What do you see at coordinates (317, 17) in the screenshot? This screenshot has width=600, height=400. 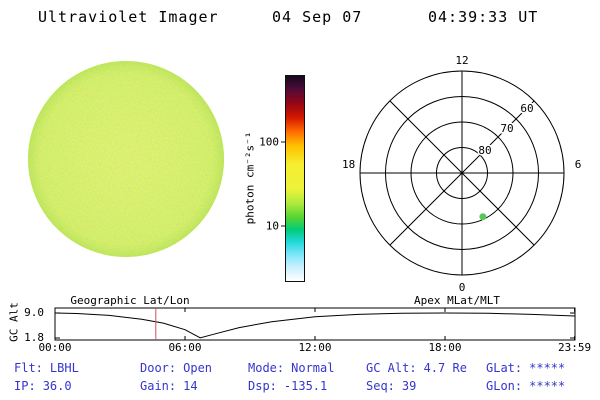 I see `observation-date: 04 Sep 07` at bounding box center [317, 17].